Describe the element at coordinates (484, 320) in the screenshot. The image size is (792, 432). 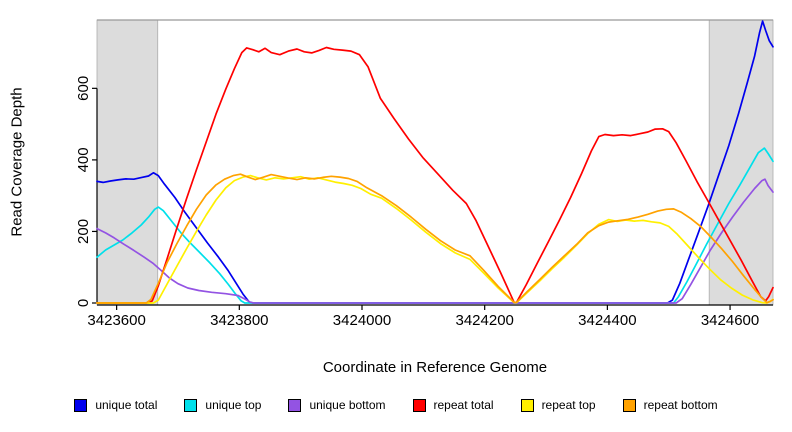
I see `x-tick-label: 3424200` at that location.